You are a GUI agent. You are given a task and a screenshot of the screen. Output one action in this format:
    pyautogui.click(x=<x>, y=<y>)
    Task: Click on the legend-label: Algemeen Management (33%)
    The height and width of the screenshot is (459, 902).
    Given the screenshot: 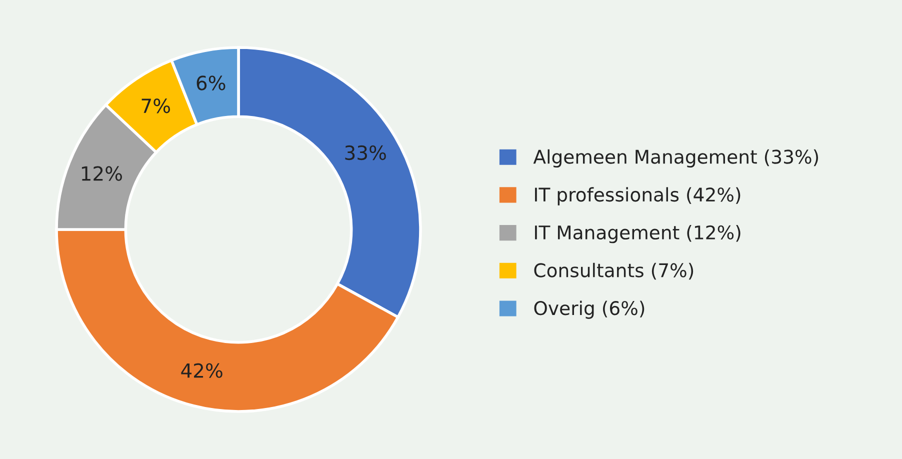 What is the action you would take?
    pyautogui.click(x=675, y=158)
    